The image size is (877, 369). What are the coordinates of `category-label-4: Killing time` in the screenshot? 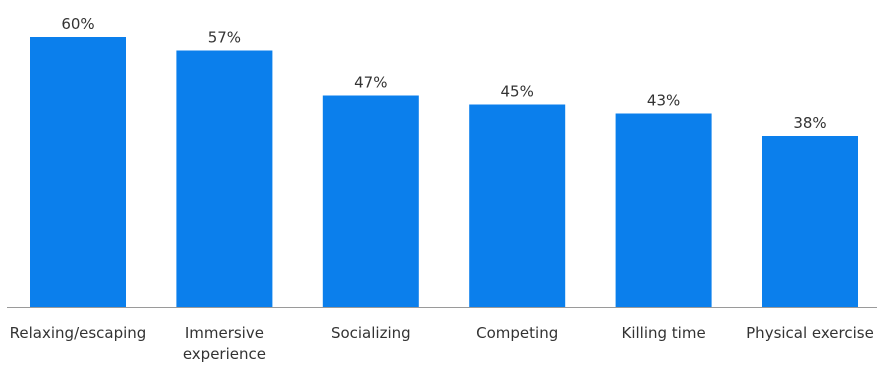 It's located at (663, 333).